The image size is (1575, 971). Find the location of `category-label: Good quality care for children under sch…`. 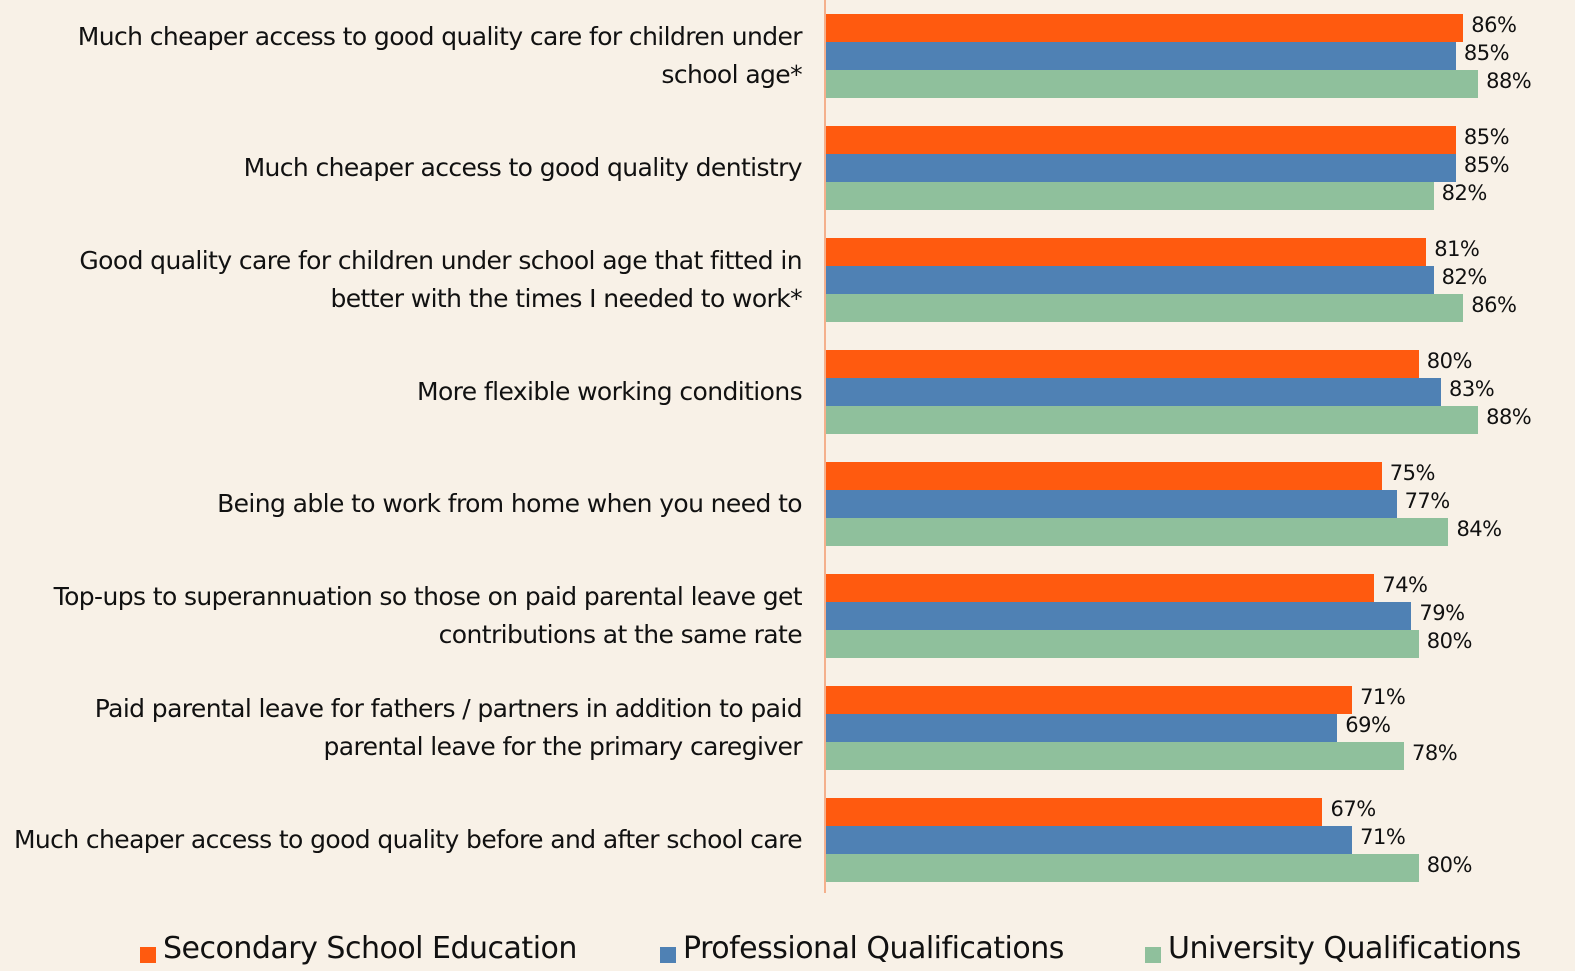

category-label: Good quality care for children under sch… is located at coordinates (440, 279).